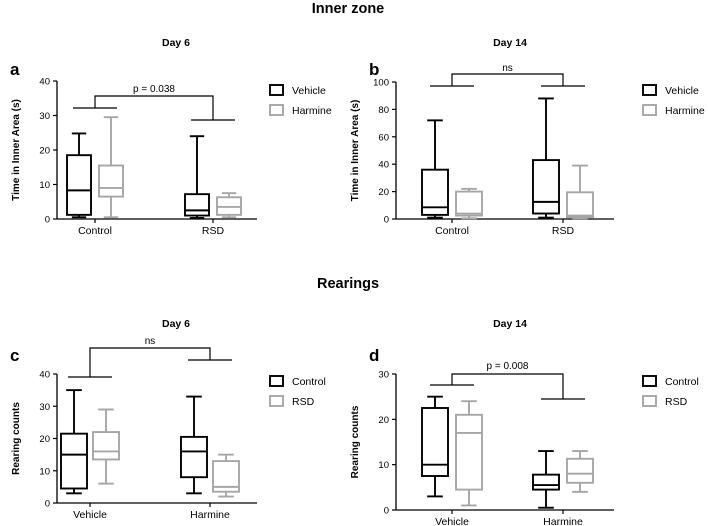 This screenshot has height=526, width=708. Describe the element at coordinates (381, 83) in the screenshot. I see `y-tick-label: 100` at that location.